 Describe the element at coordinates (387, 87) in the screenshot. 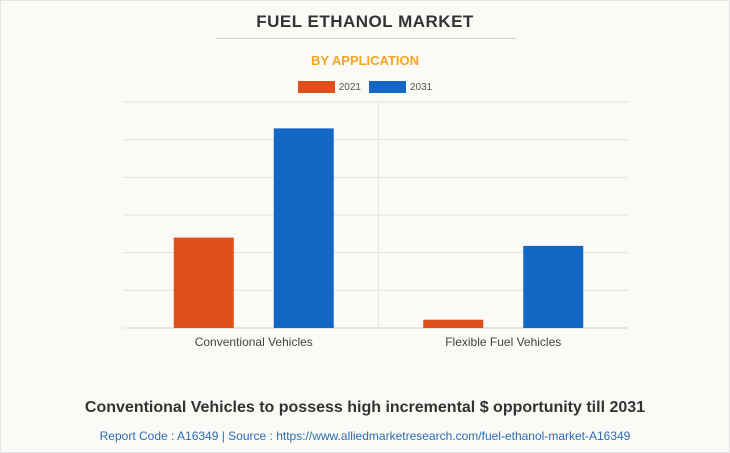

I see `legend-swatch-2031` at that location.